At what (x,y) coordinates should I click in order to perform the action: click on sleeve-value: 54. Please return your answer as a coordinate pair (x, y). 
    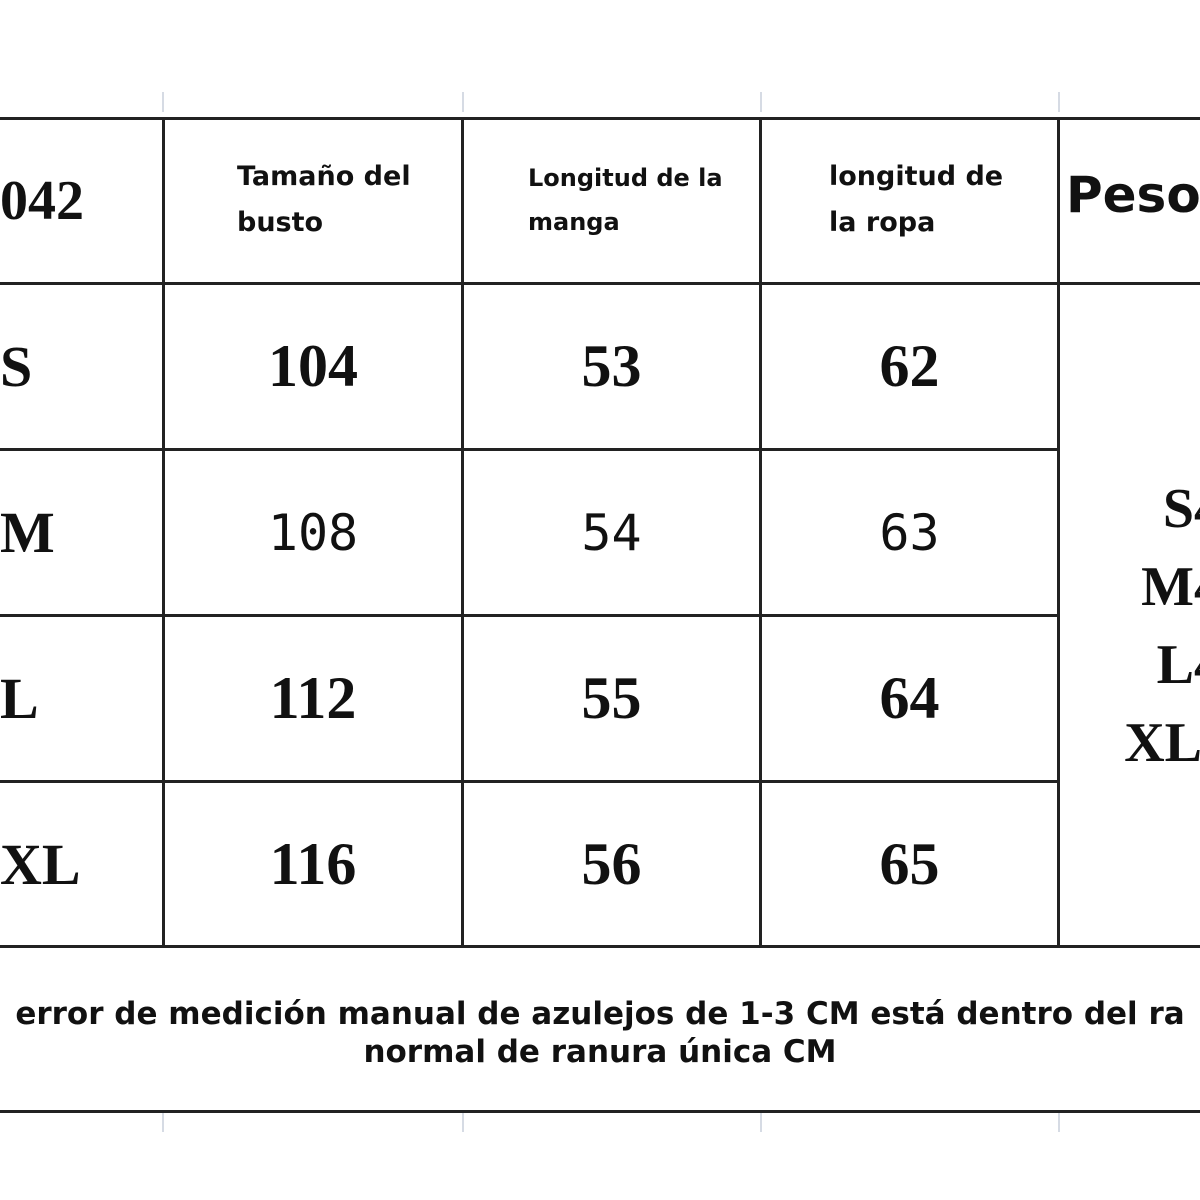
    Looking at the image, I should click on (611, 532).